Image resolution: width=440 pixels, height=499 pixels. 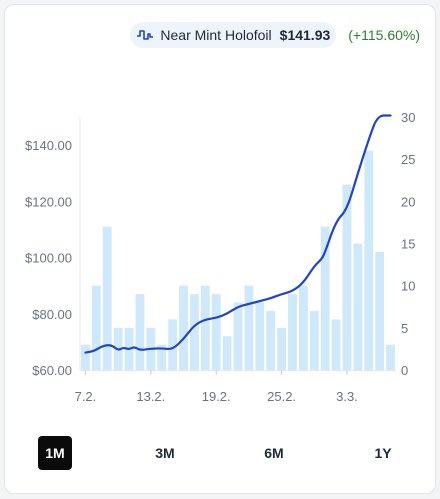 What do you see at coordinates (408, 159) in the screenshot?
I see `y-right-tick-label: 25` at bounding box center [408, 159].